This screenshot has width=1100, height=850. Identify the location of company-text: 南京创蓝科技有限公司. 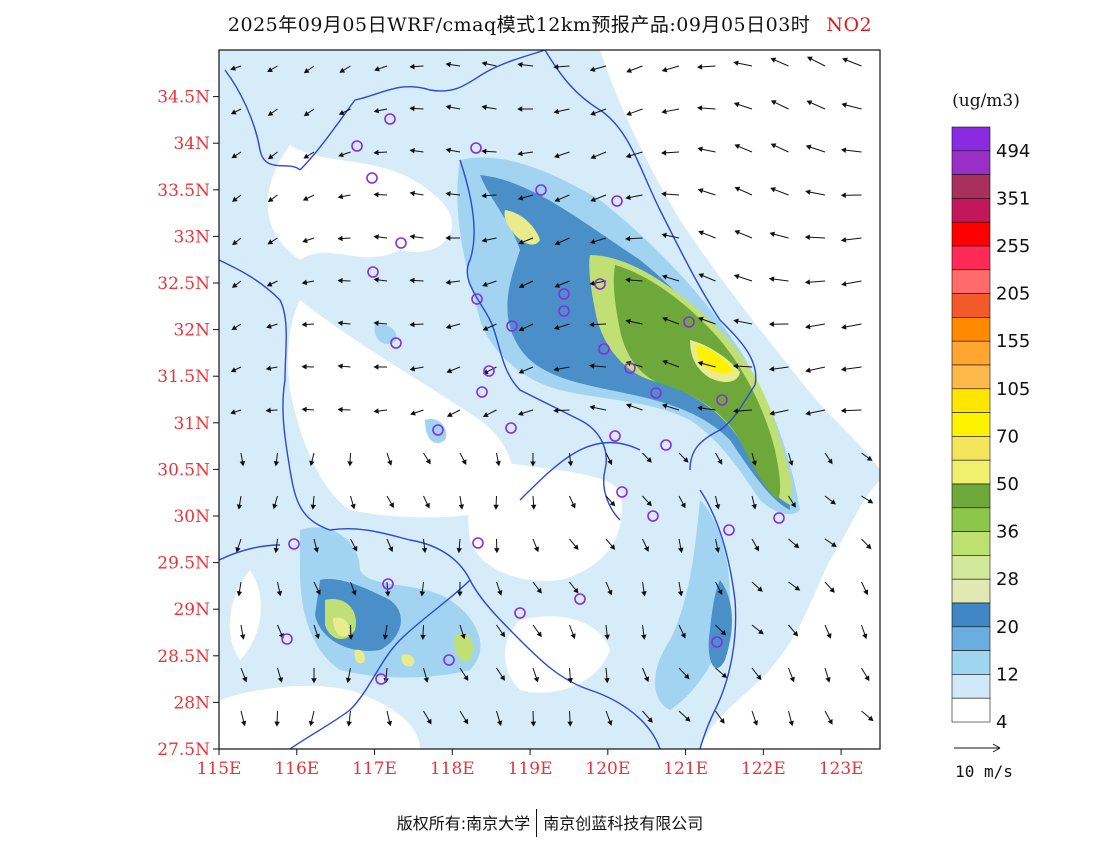
(623, 823).